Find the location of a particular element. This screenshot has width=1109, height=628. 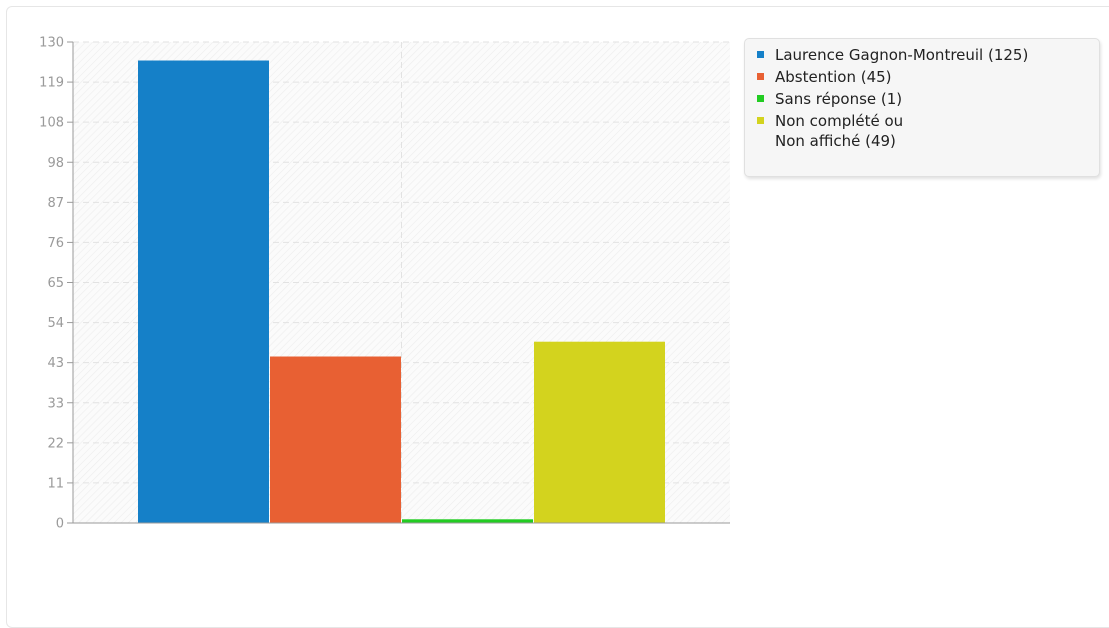

y-tick-label: 98 is located at coordinates (55, 163).